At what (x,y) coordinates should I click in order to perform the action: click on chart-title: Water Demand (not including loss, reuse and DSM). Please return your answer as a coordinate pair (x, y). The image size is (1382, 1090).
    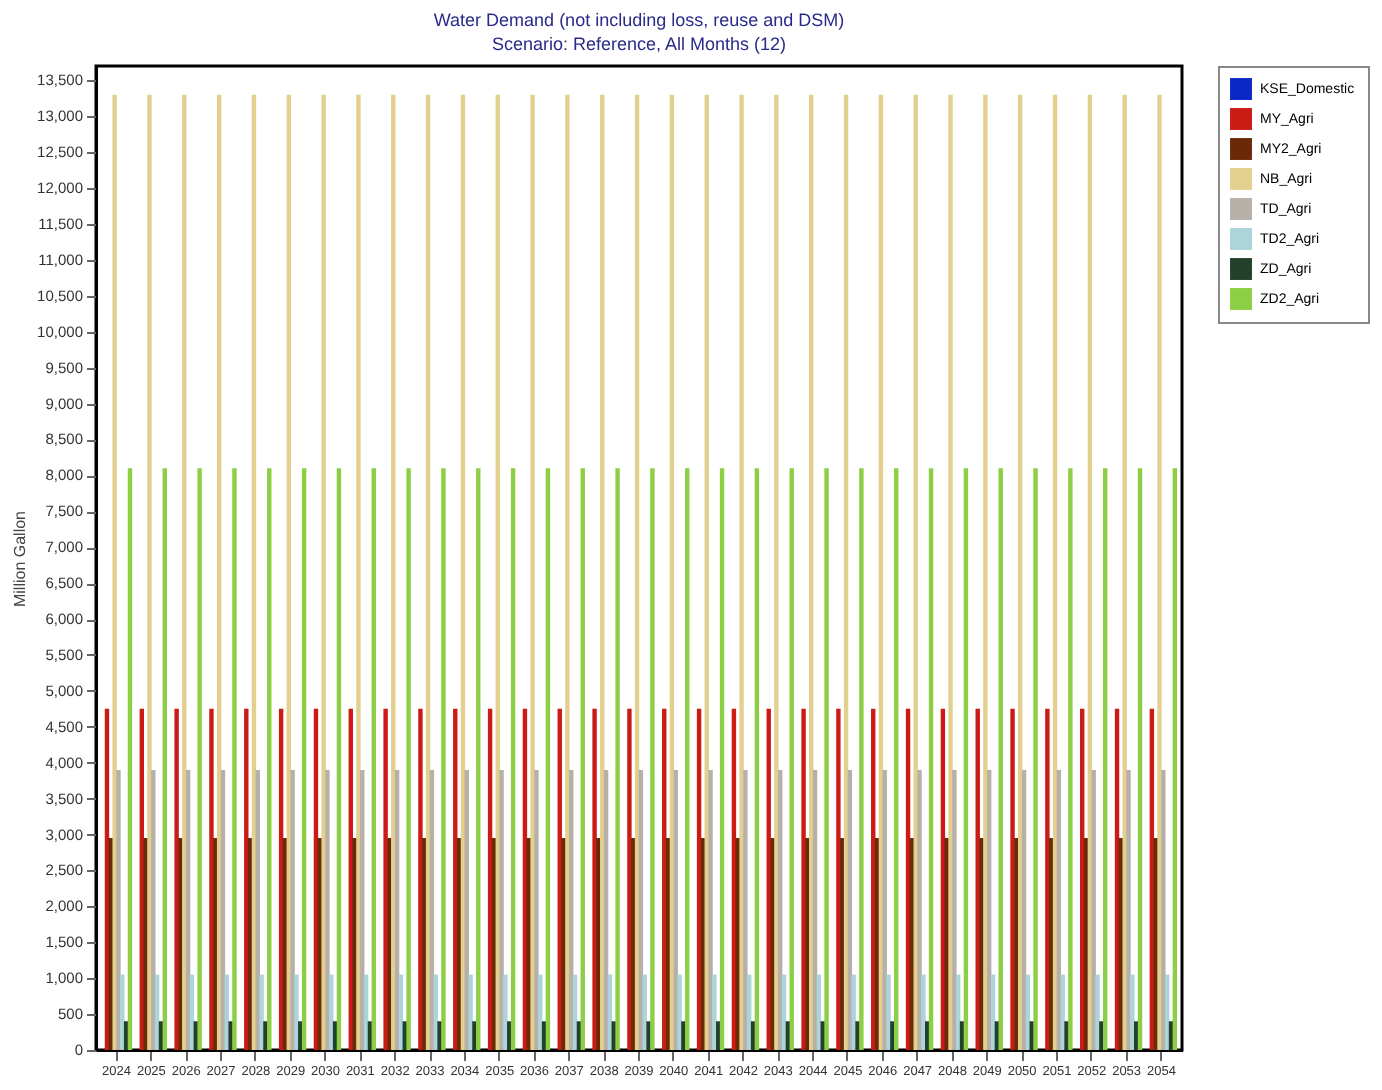
    Looking at the image, I should click on (639, 20).